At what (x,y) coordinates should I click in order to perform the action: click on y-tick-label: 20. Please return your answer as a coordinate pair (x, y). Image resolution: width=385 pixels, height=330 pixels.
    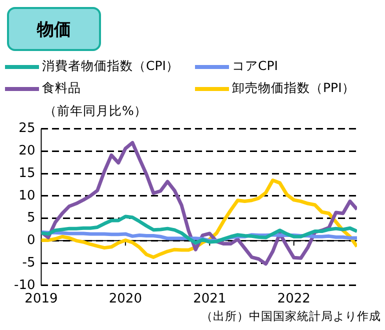
    Looking at the image, I should click on (27, 151).